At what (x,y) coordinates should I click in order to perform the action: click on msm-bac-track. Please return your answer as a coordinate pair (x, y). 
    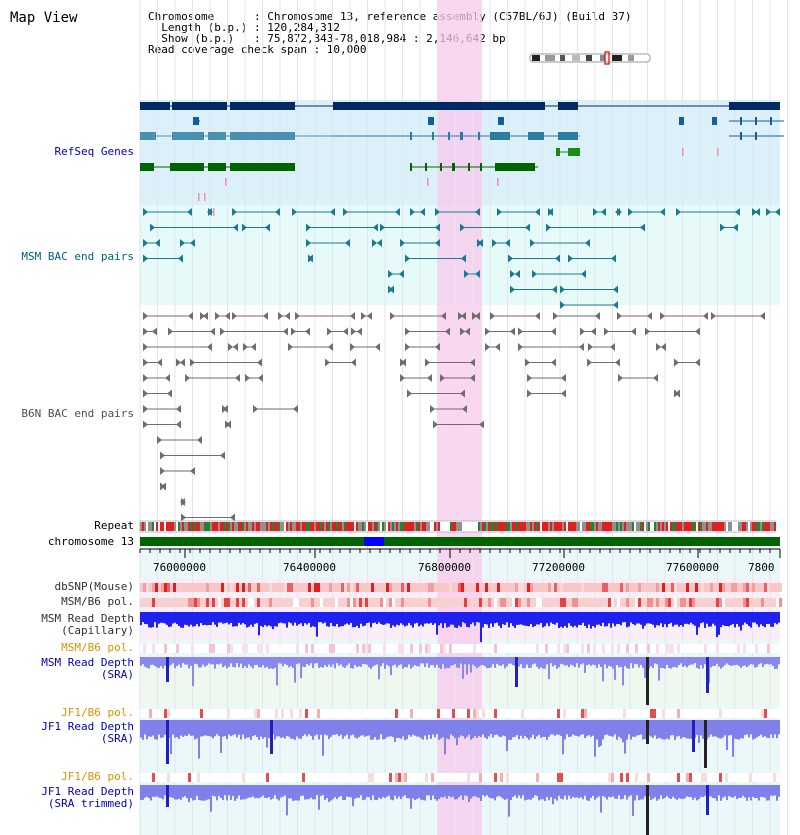
    Looking at the image, I should click on (461, 258).